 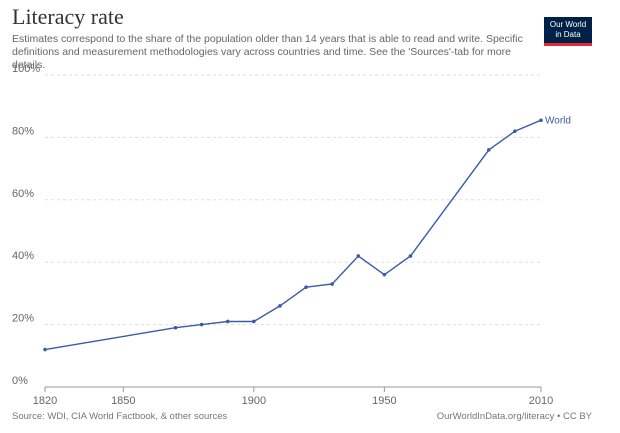 What do you see at coordinates (68, 16) in the screenshot?
I see `chart-title: Literacy rate` at bounding box center [68, 16].